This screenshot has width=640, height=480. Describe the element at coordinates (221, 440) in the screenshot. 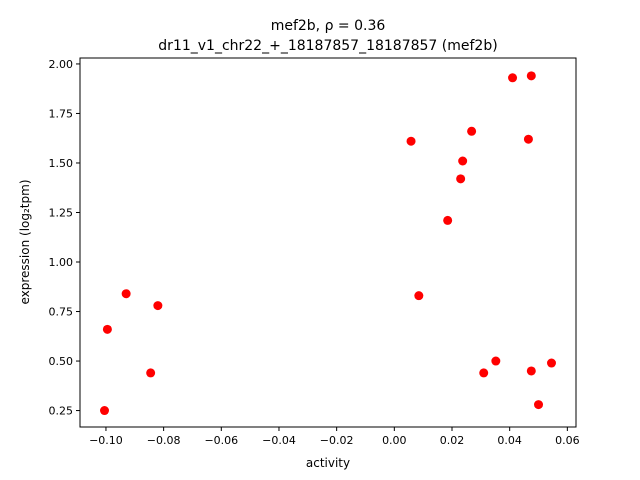

I see `x-tick-label: −0.06` at that location.